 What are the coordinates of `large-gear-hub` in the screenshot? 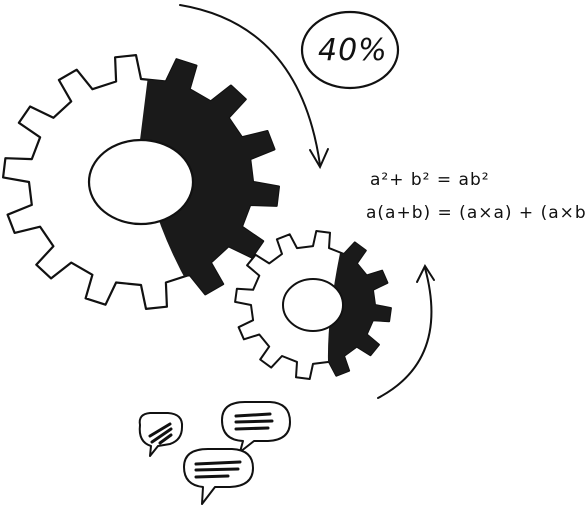 It's located at (141, 182).